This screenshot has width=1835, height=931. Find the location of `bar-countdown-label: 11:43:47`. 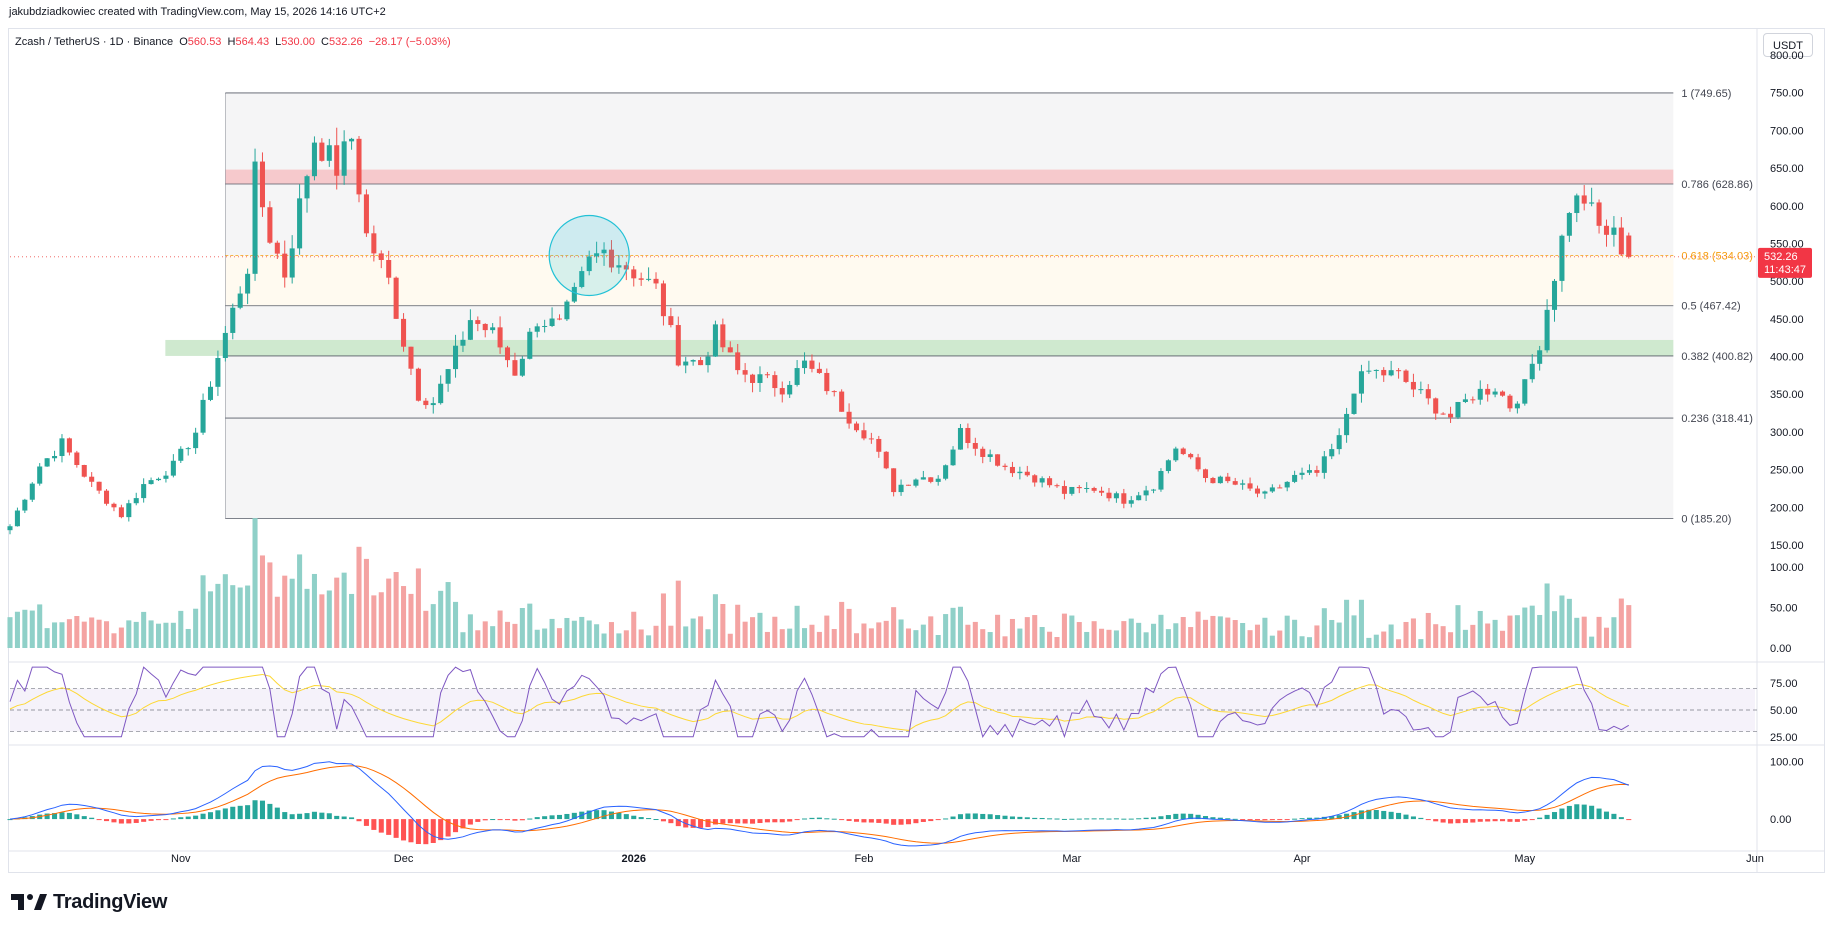

bar-countdown-label: 11:43:47 is located at coordinates (1785, 270).